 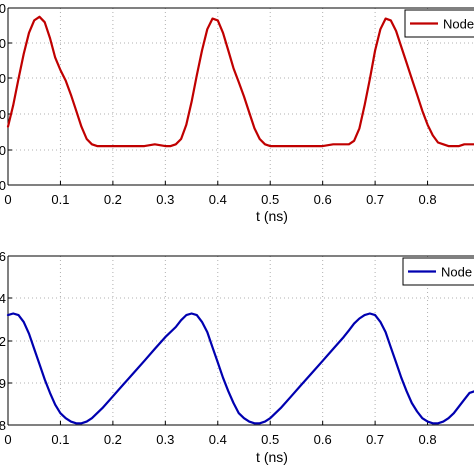 I want to click on y-tick-label: 9, so click(x=3, y=383).